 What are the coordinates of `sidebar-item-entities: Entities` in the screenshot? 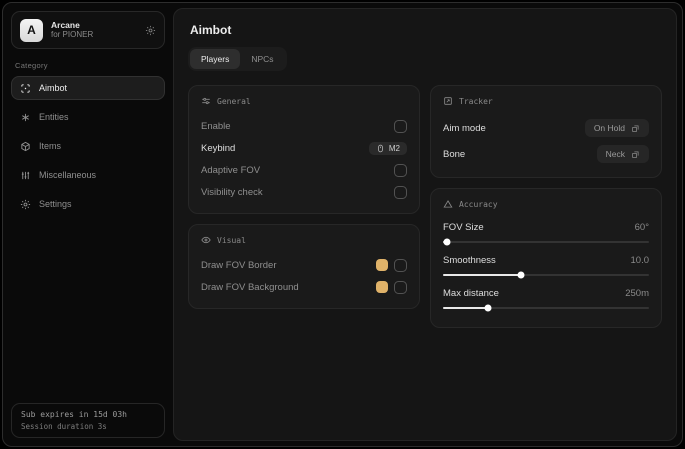 It's located at (88, 117).